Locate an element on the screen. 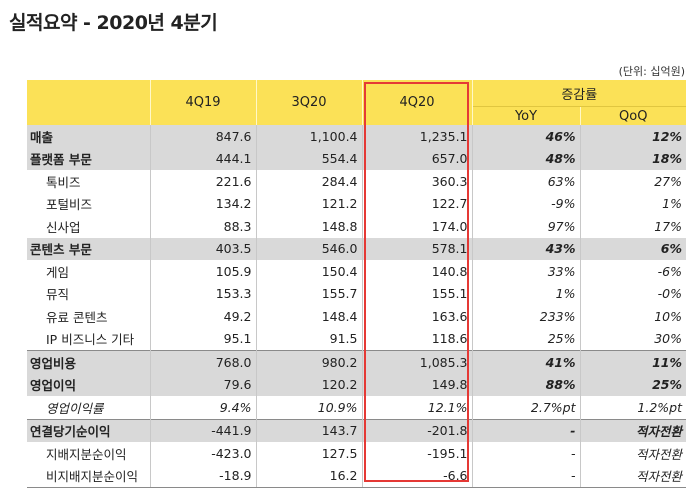  table-row: 뮤직 153.3 155.7 155.1 1% -0% is located at coordinates (357, 293).